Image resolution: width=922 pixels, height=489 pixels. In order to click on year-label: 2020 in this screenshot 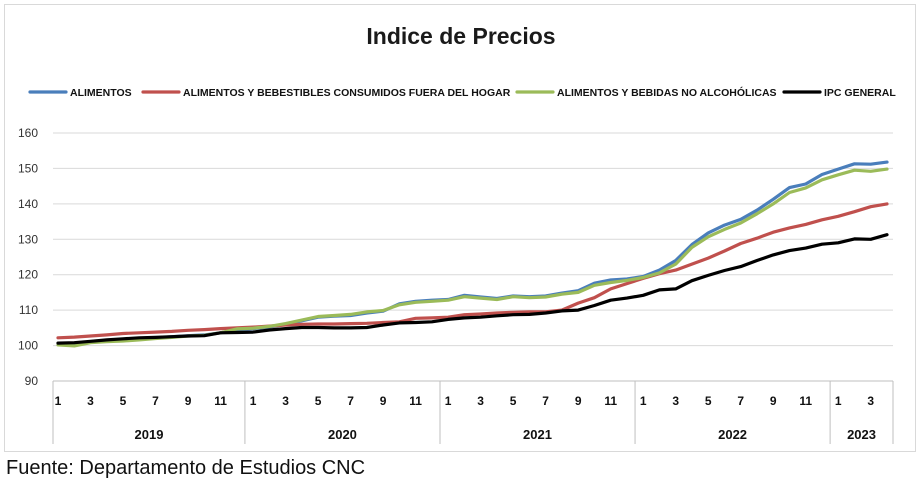, I will do `click(342, 434)`.